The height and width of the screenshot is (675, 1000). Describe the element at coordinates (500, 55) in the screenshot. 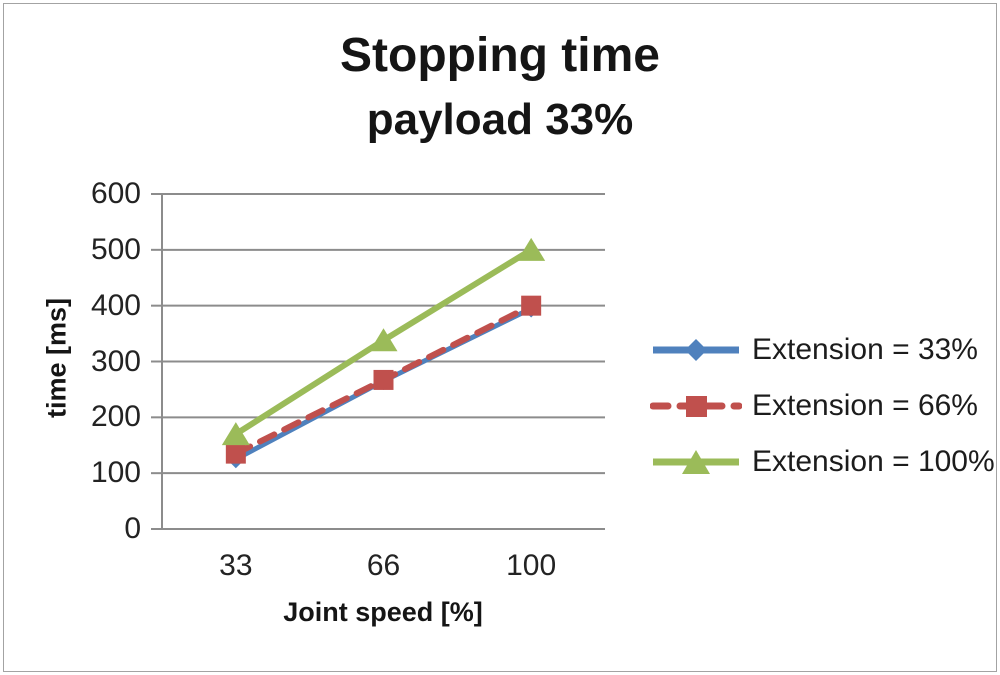

I see `chart-title: Stopping time` at that location.